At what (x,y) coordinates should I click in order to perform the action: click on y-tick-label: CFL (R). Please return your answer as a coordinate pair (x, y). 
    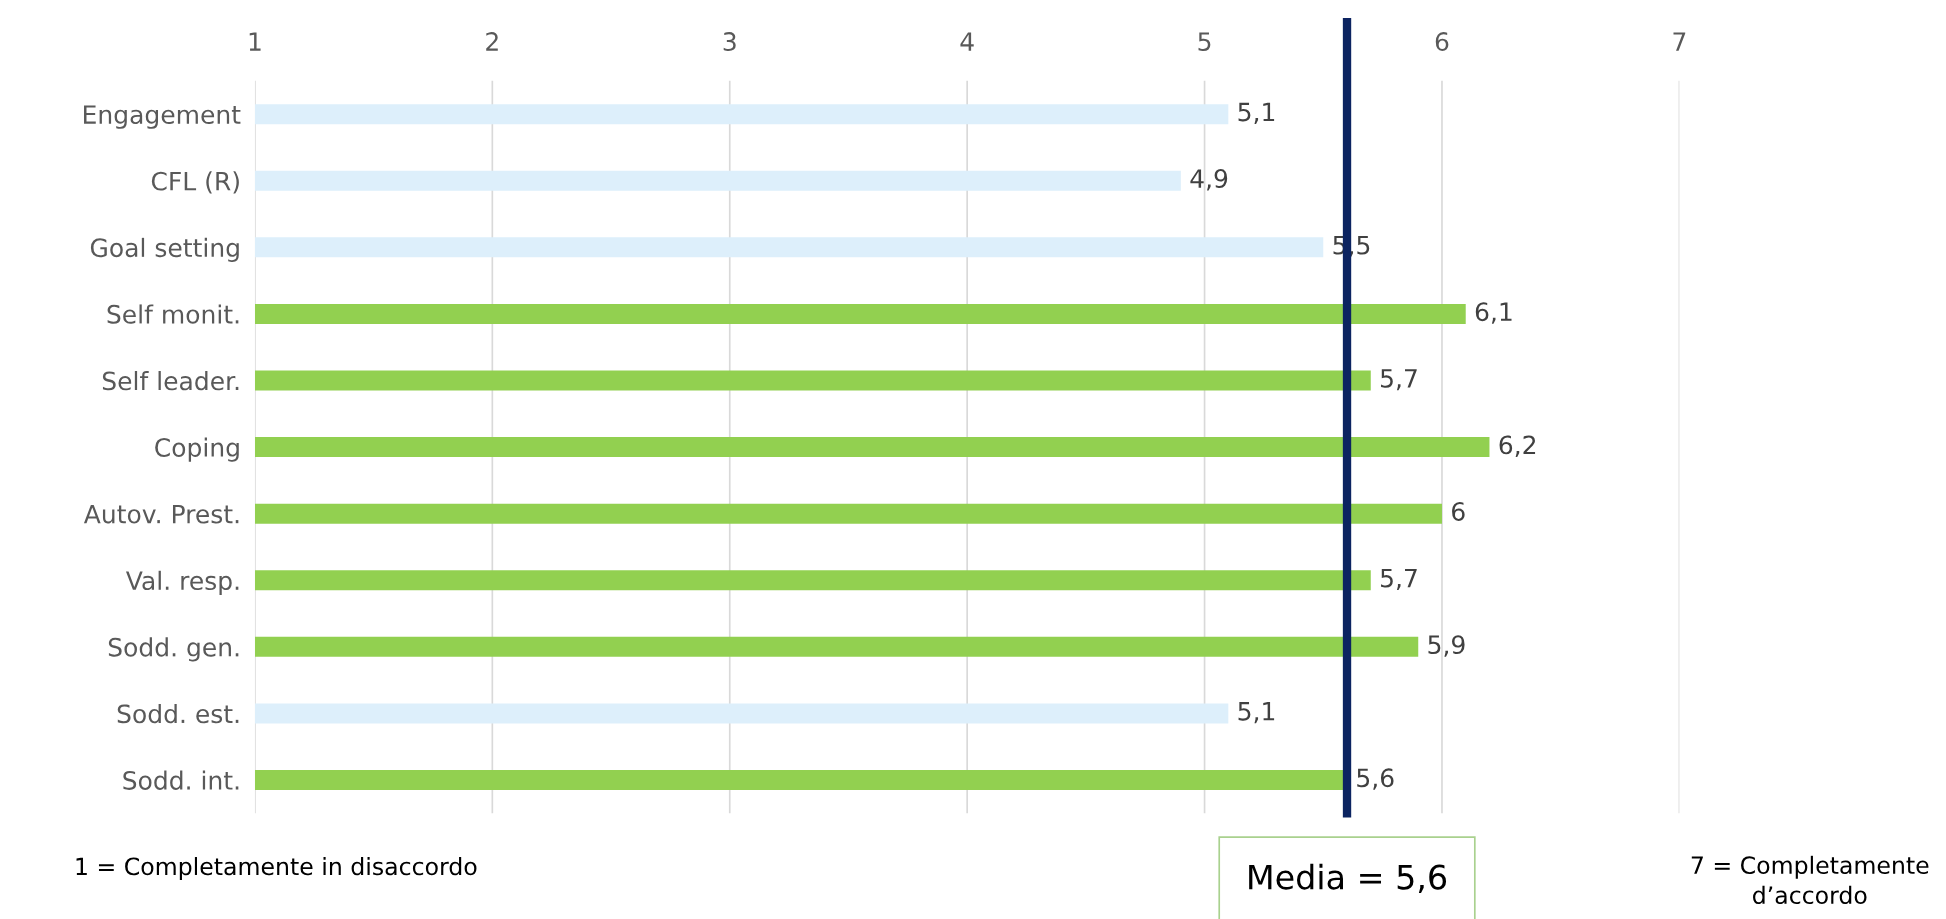
    Looking at the image, I should click on (195, 182).